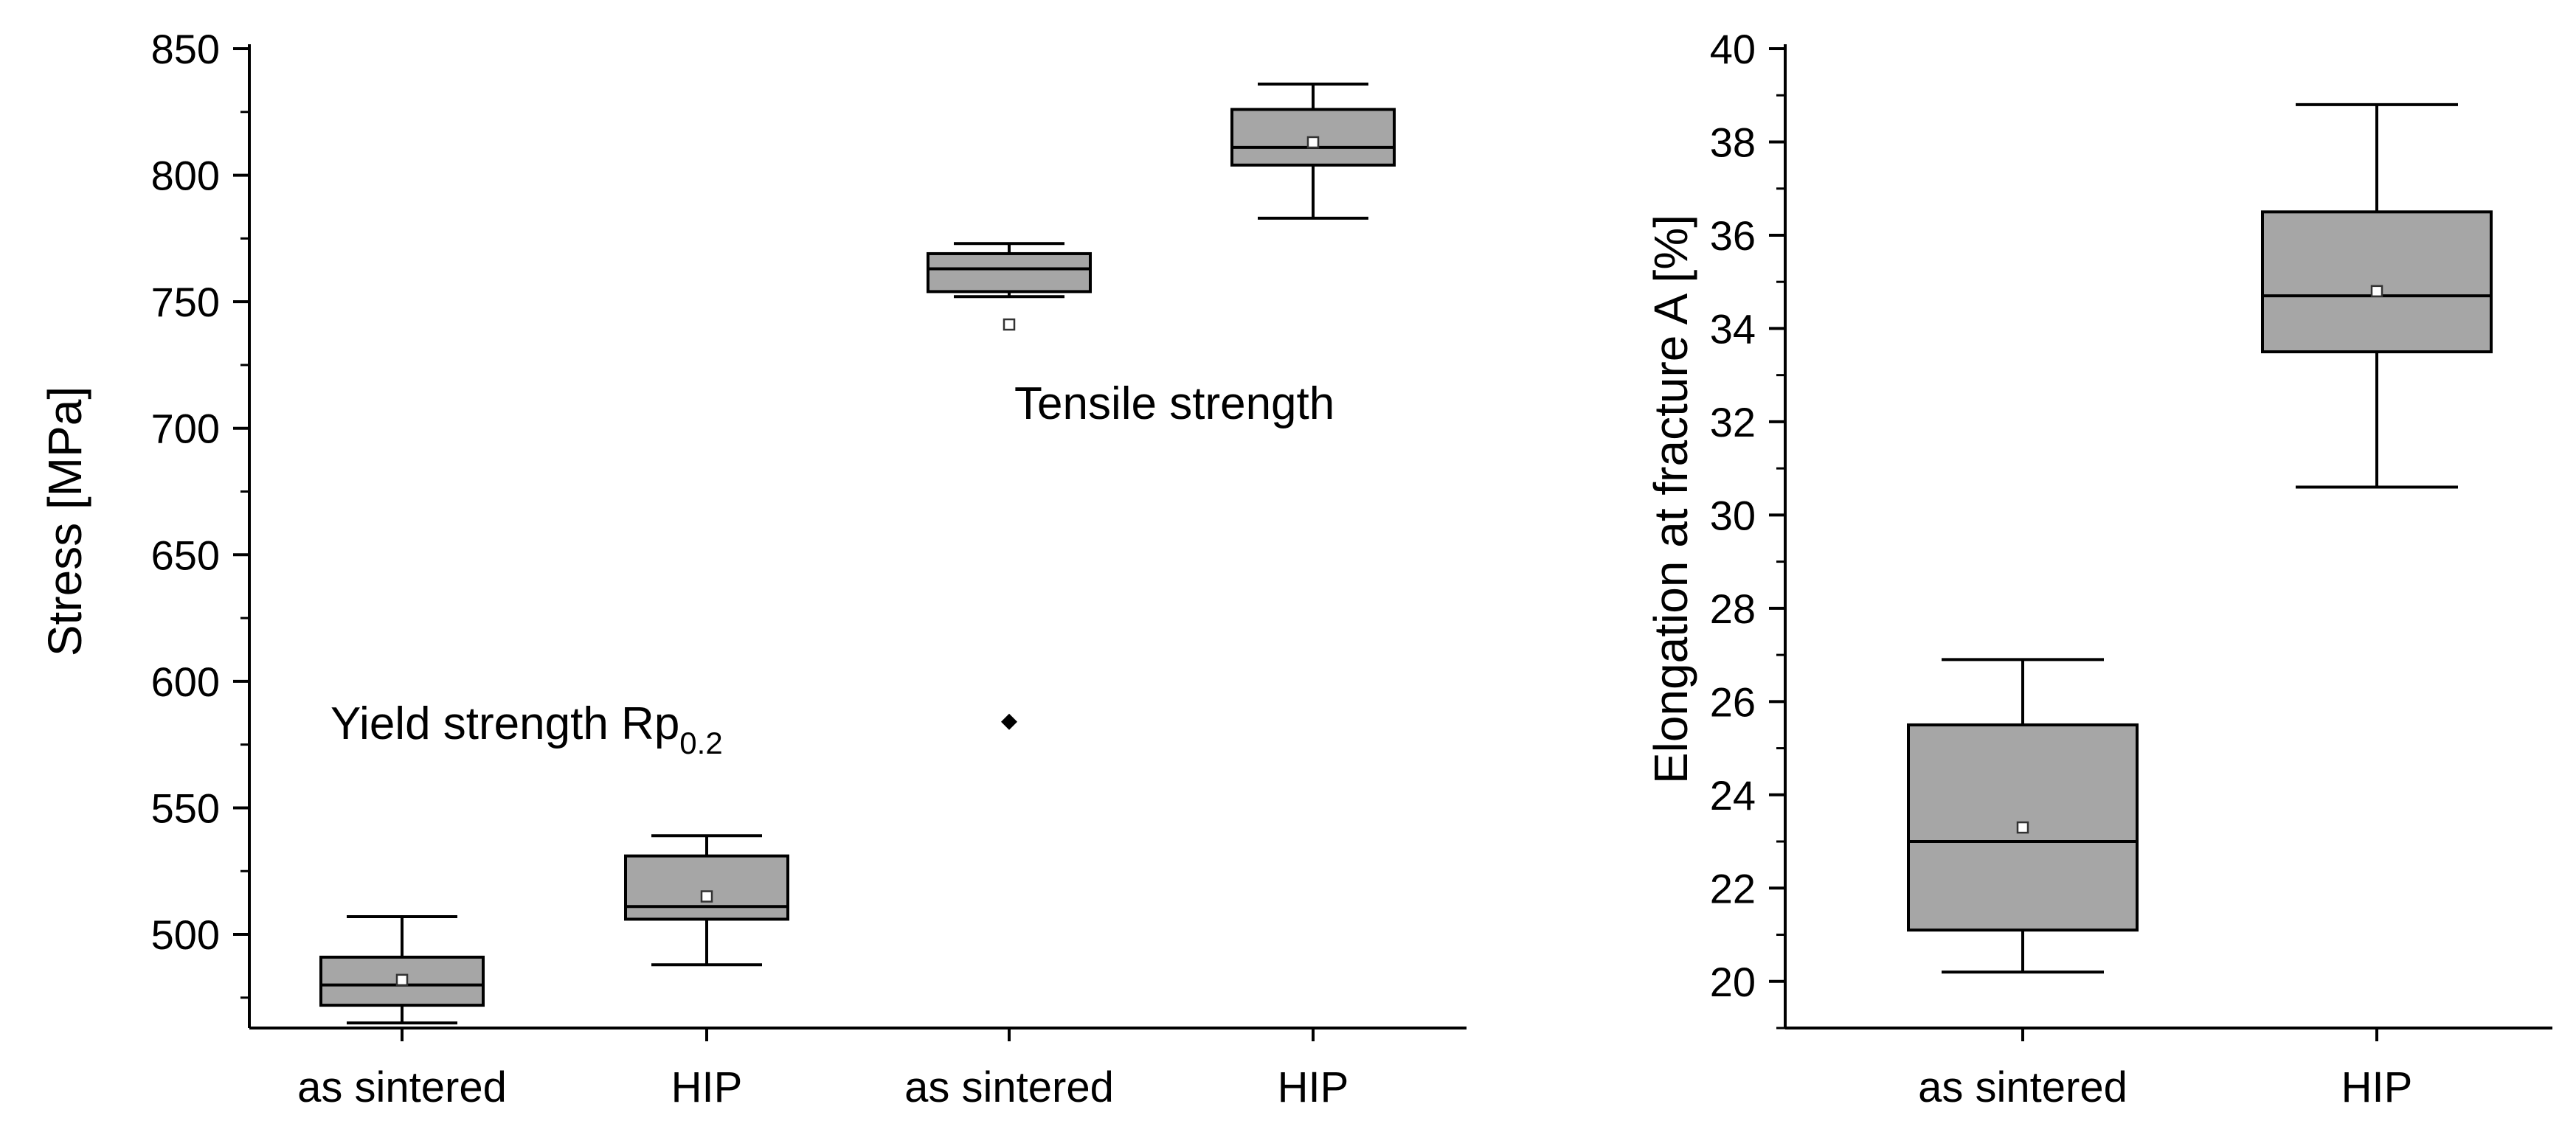 The width and height of the screenshot is (2576, 1132). Describe the element at coordinates (186, 176) in the screenshot. I see `stress-tick-label: 800` at that location.